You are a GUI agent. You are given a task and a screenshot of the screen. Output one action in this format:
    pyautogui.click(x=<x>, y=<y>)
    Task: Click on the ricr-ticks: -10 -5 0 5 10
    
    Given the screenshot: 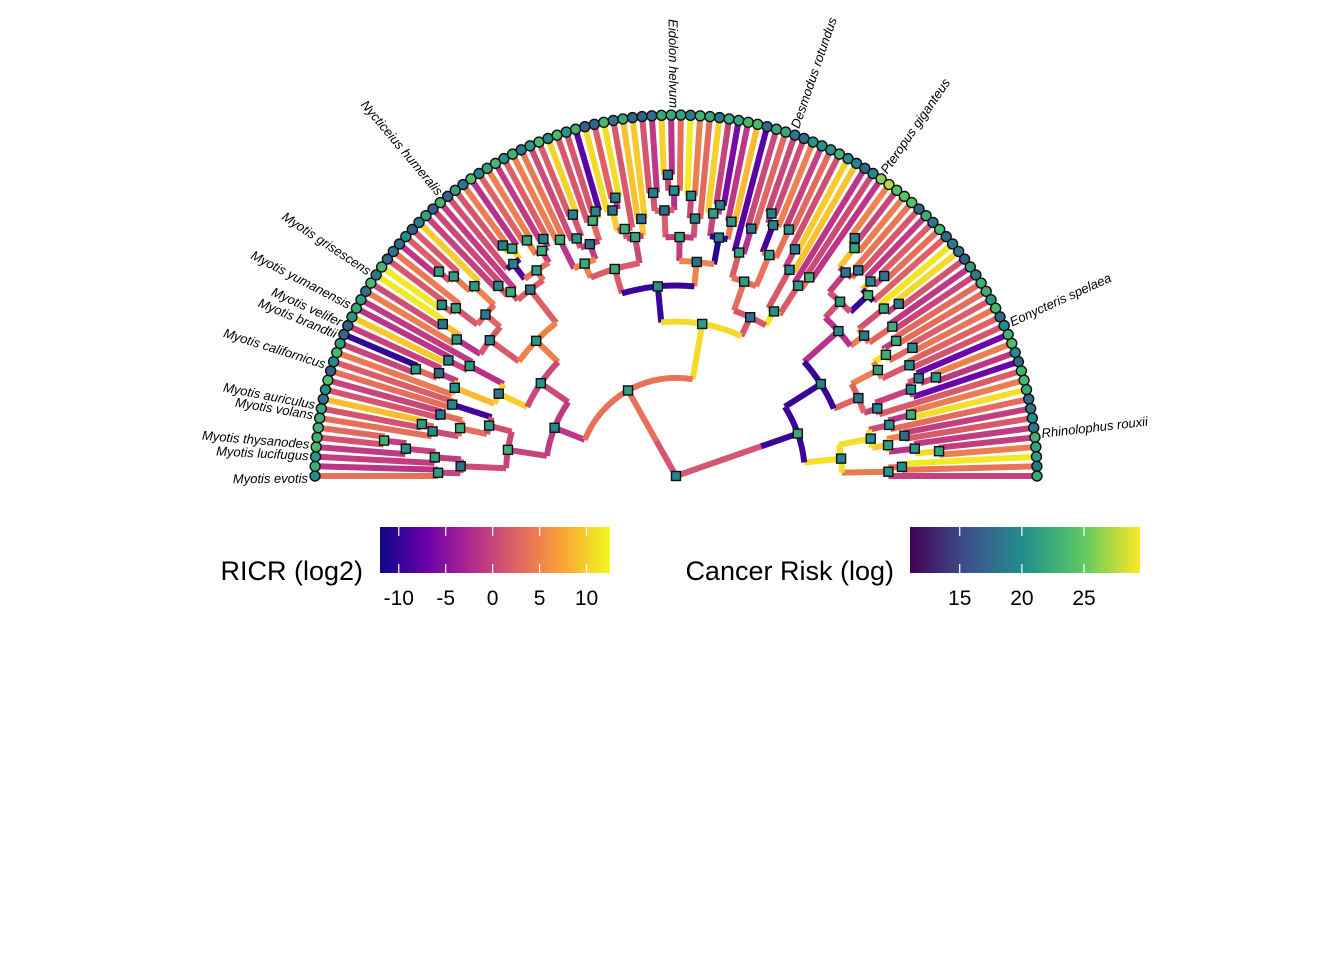 What is the action you would take?
    pyautogui.click(x=491, y=568)
    